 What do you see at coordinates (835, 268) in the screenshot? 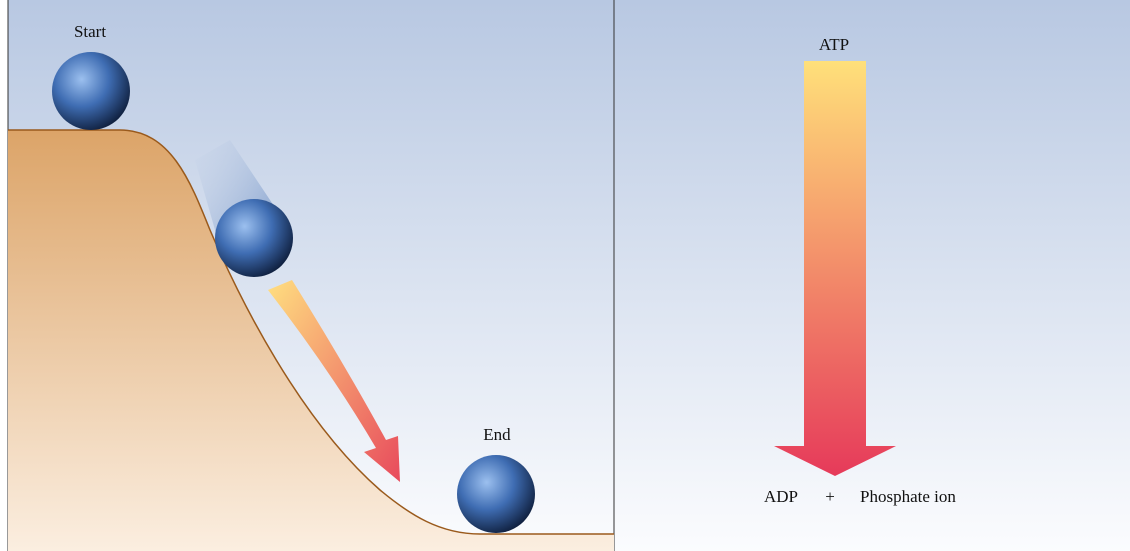
I see `energy-arrow` at bounding box center [835, 268].